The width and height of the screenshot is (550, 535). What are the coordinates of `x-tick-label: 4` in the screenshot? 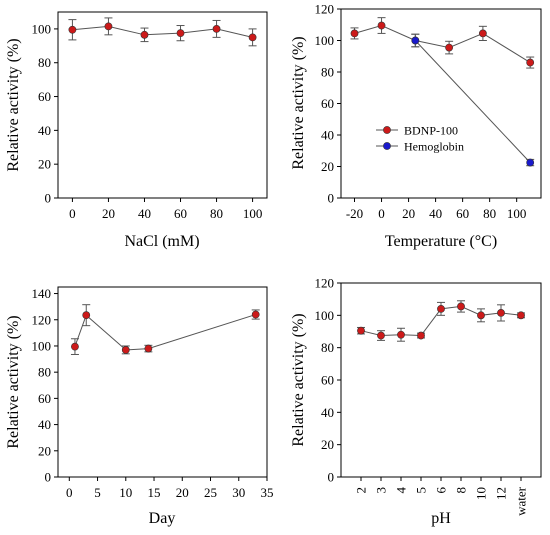 It's located at (401, 490).